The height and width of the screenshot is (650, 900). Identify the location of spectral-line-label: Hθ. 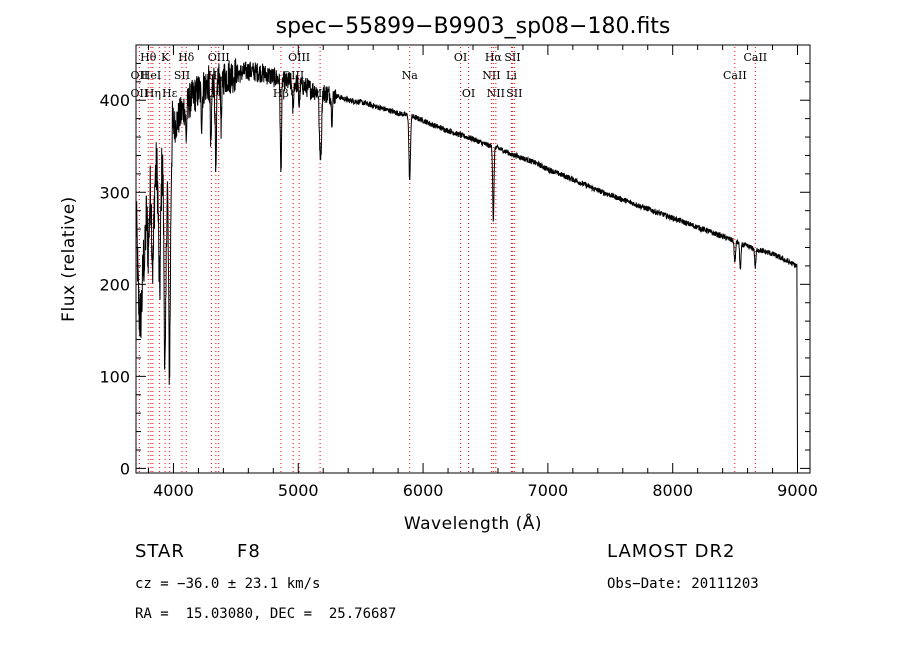
(148, 57).